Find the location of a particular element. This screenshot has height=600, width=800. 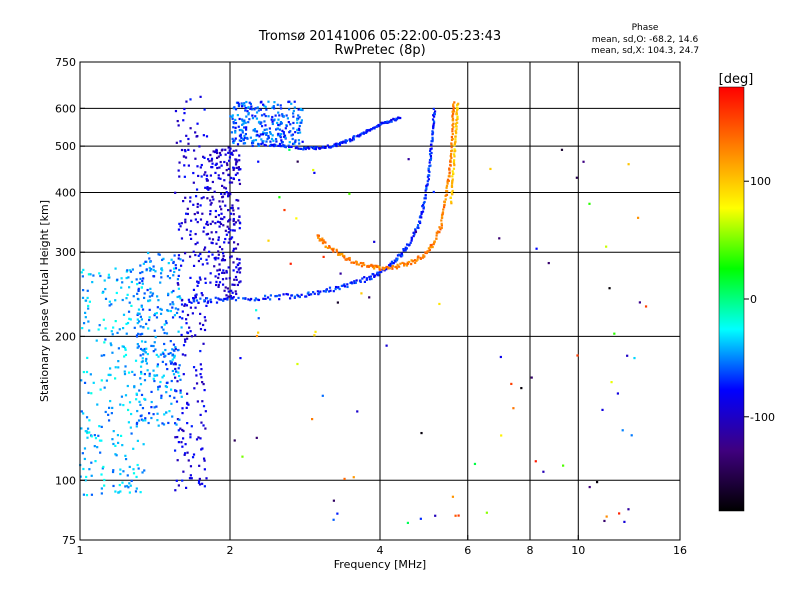

x-tick-label: 8 is located at coordinates (530, 550).